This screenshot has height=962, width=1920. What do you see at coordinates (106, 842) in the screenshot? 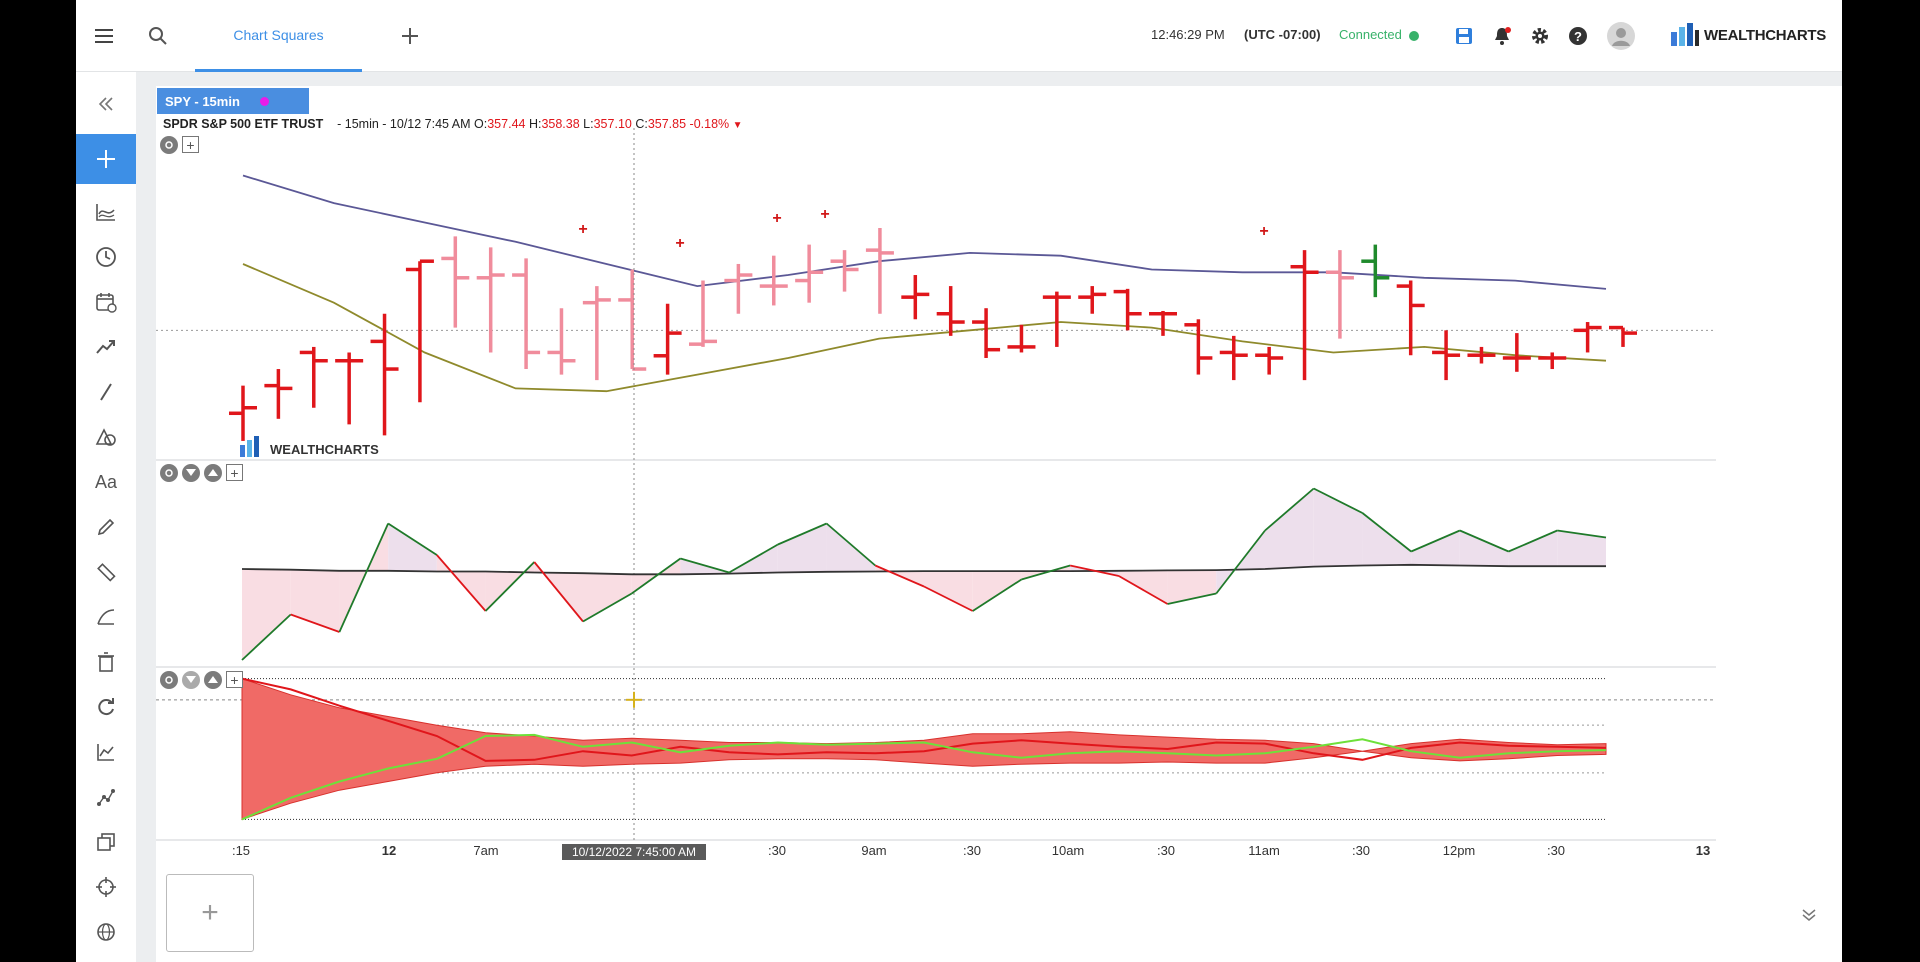
I see `layers-icon` at bounding box center [106, 842].